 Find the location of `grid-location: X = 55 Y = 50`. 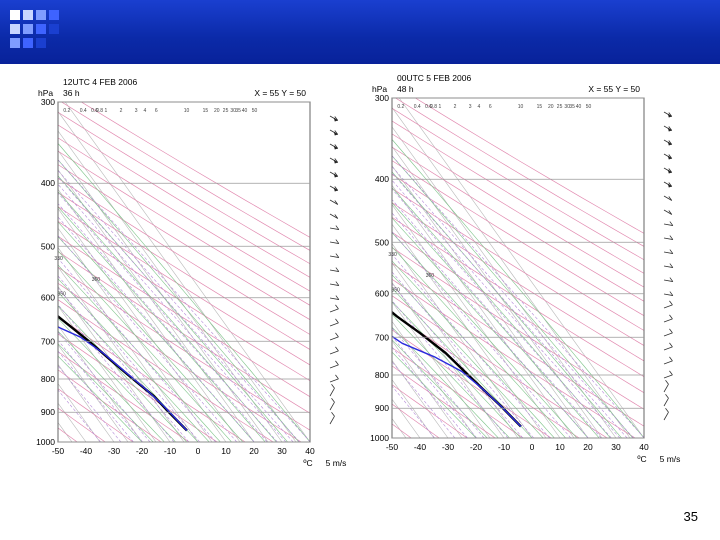

grid-location: X = 55 Y = 50 is located at coordinates (280, 93).